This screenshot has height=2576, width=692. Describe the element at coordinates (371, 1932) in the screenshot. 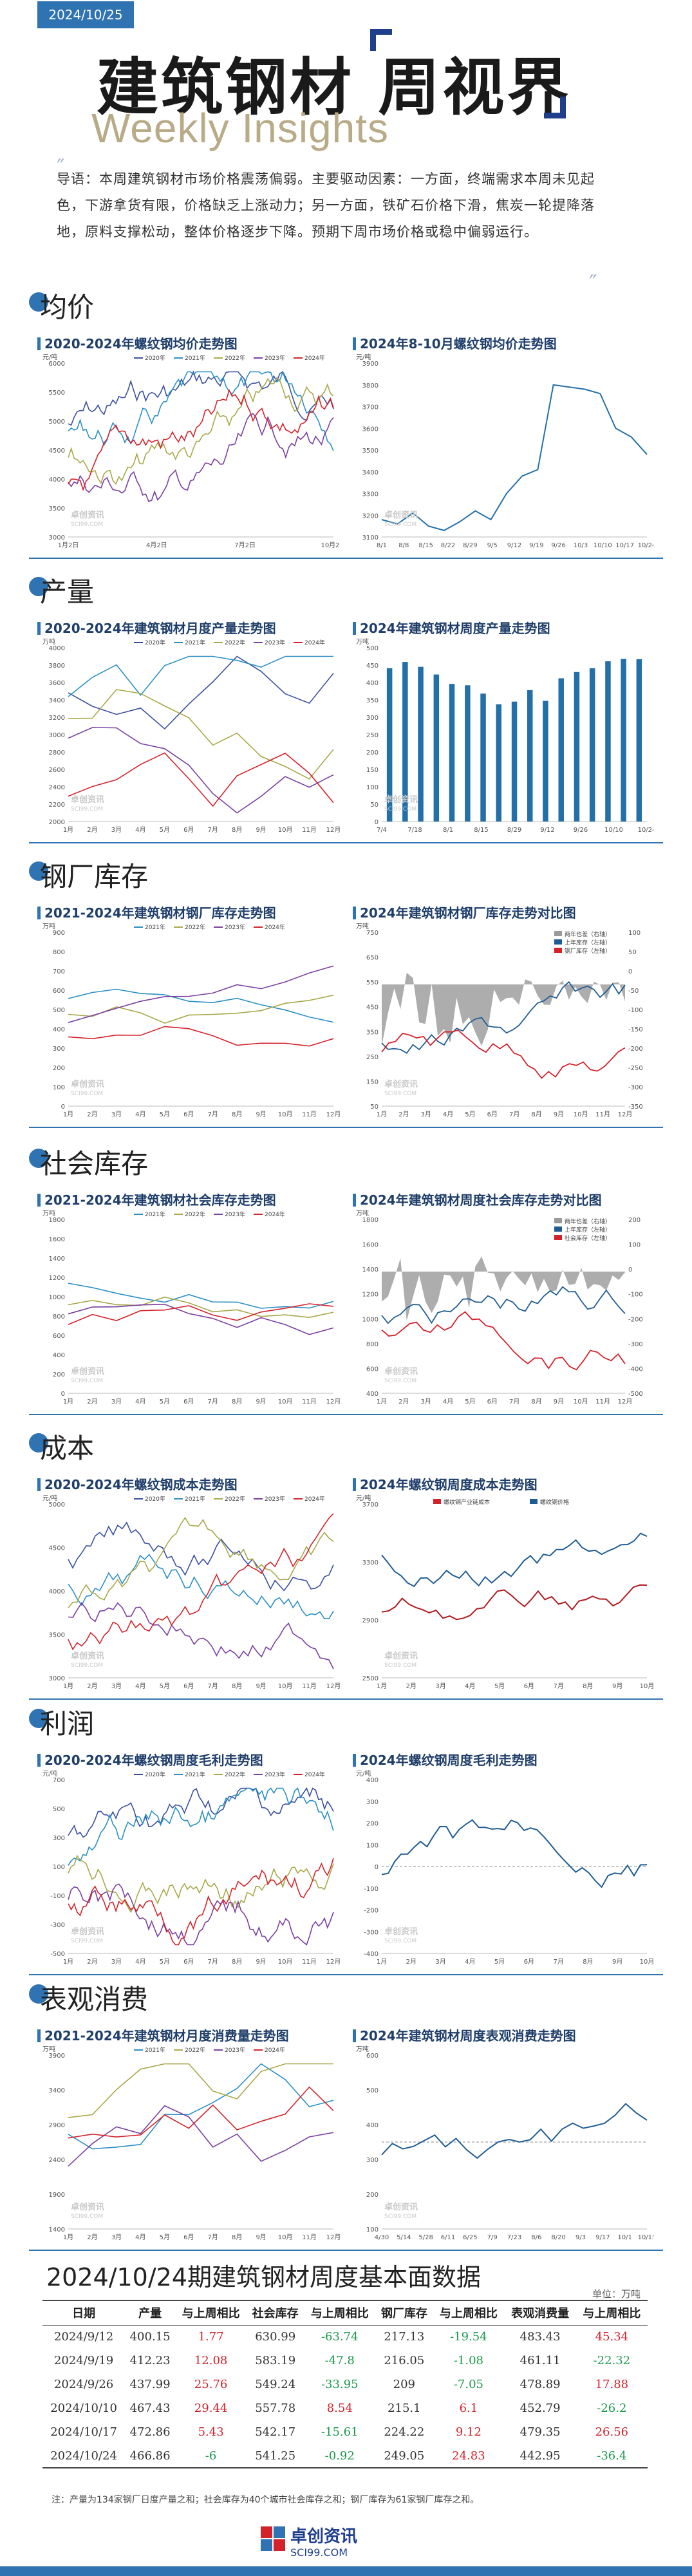

I see `y-tick-label: -300` at that location.